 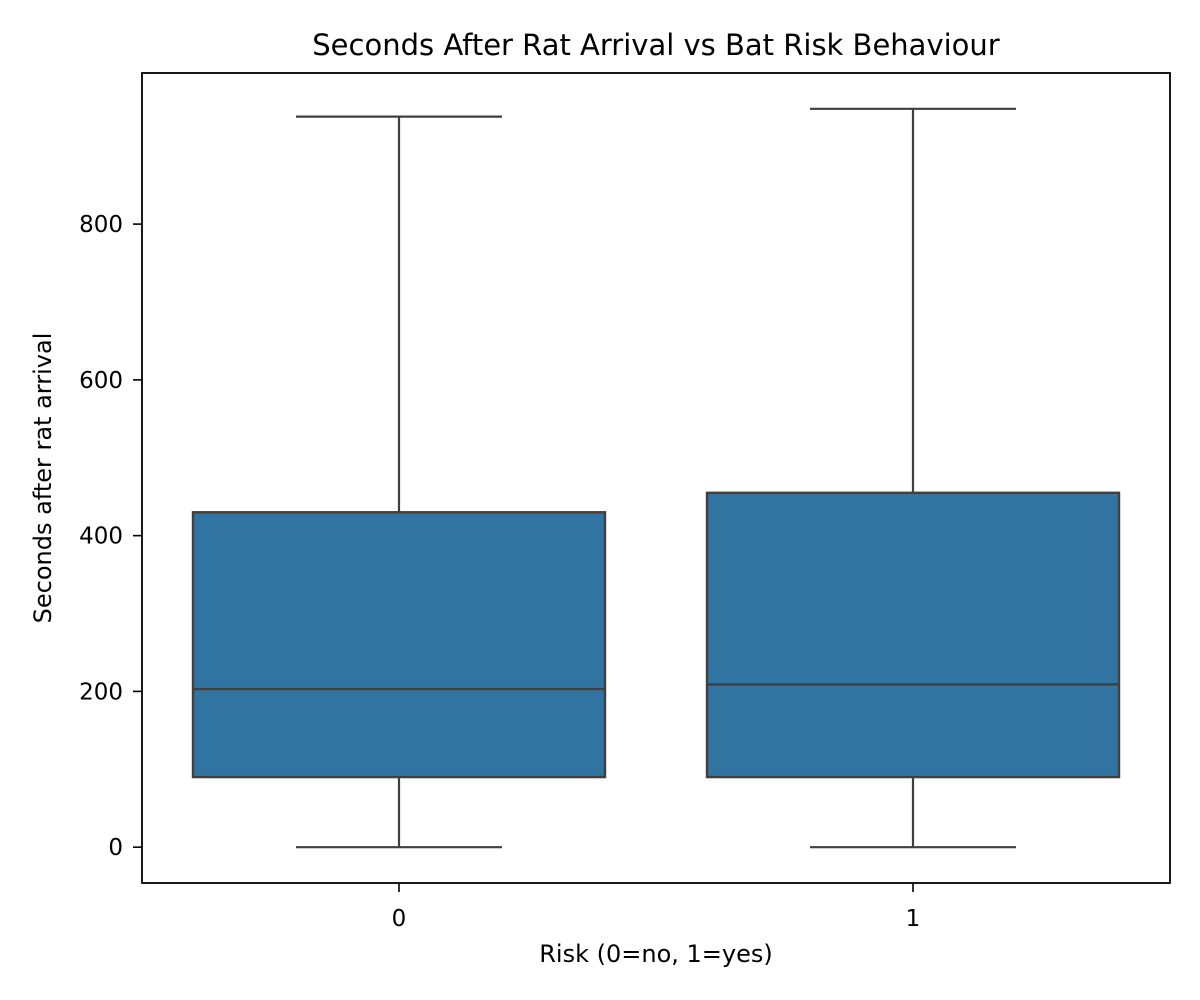 What do you see at coordinates (43, 478) in the screenshot?
I see `y-axis-label: Seconds after rat arrival` at bounding box center [43, 478].